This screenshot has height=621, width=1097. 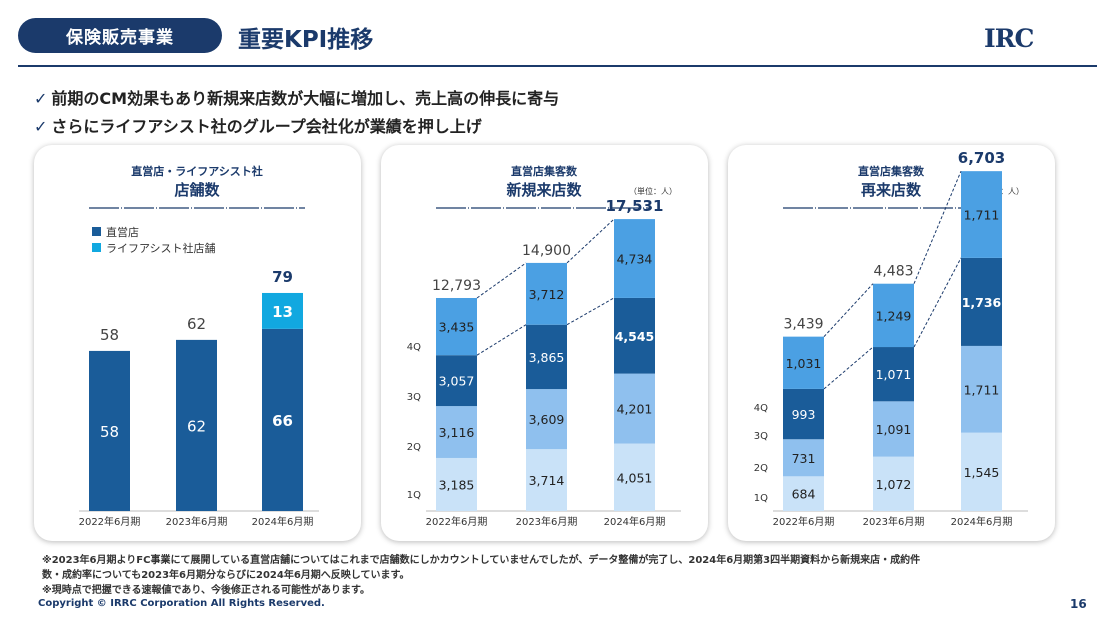 I want to click on bar-label-1q: 684, so click(x=804, y=494).